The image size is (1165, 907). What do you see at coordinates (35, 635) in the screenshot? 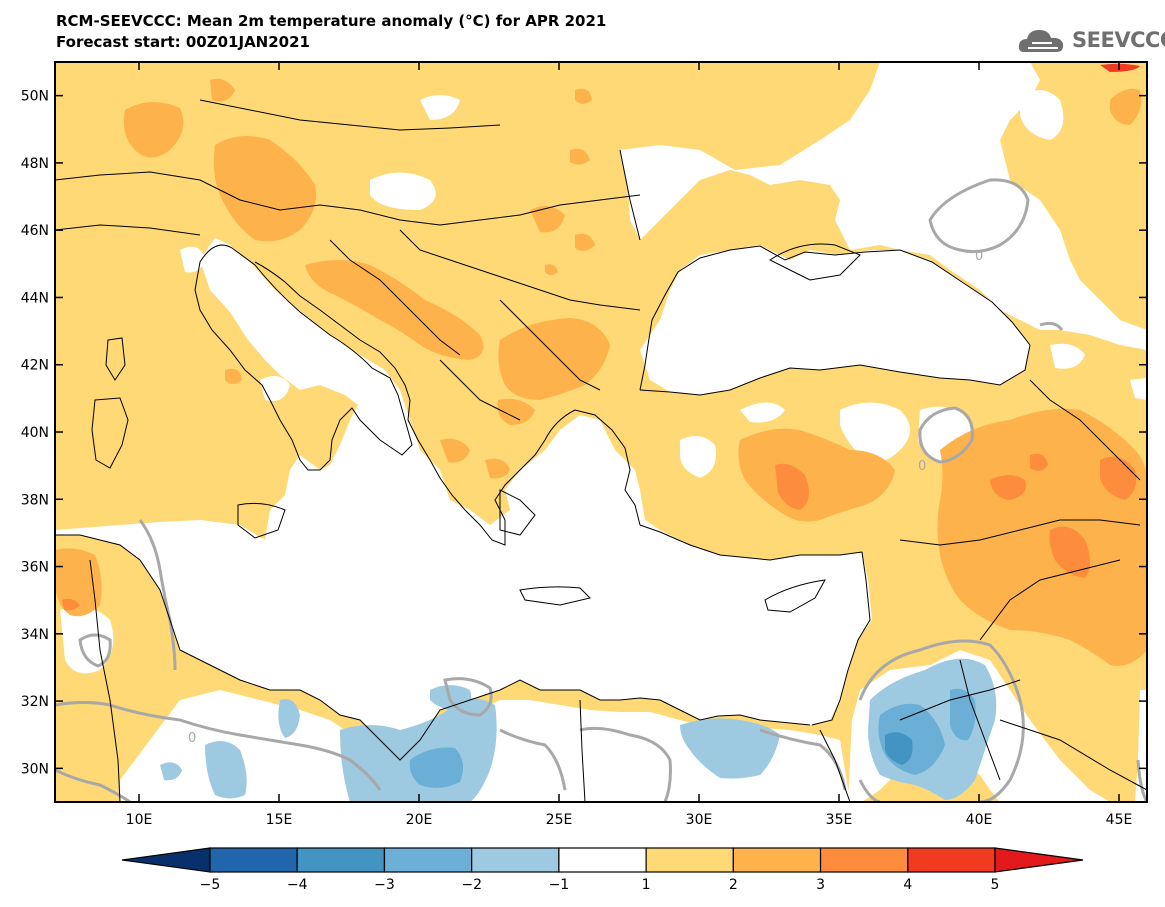
I see `lat-tick-label: 34N` at bounding box center [35, 635].